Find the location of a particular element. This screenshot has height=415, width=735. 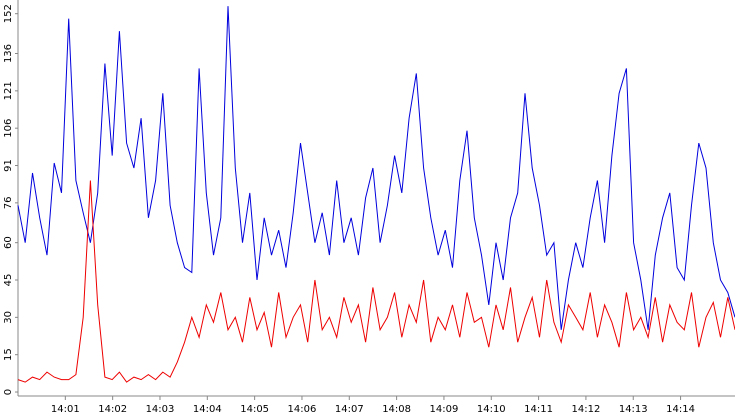

x-tick-label: 14:02 is located at coordinates (112, 409).